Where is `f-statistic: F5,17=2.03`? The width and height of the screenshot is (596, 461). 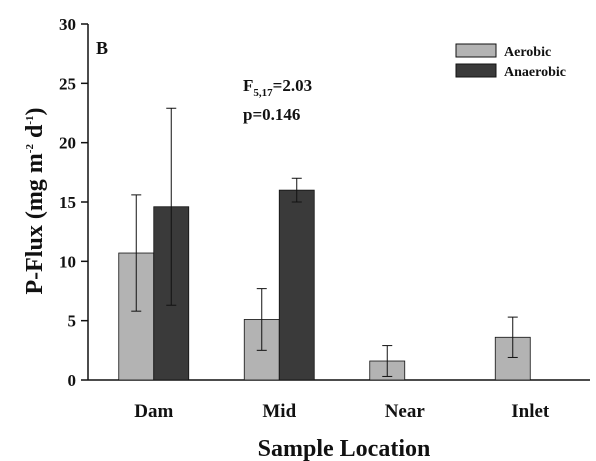 f-statistic: F5,17=2.03 is located at coordinates (277, 87).